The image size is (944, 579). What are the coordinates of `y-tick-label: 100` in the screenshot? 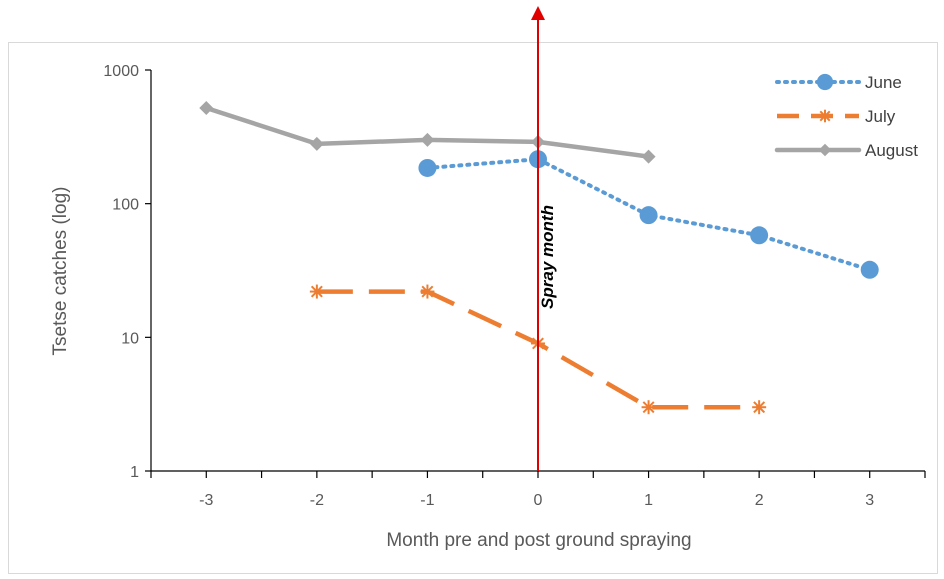 It's located at (125, 205).